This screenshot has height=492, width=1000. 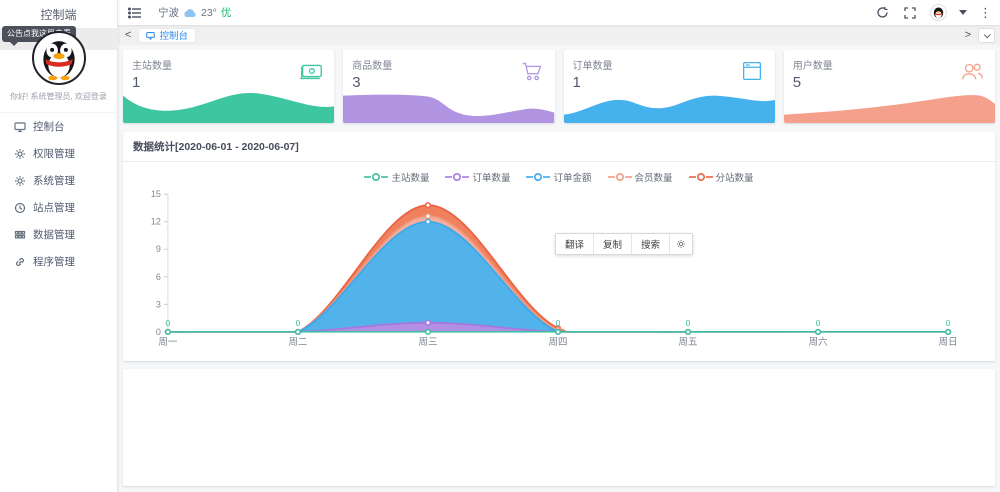 I want to click on sidebar: 控制端 公告点我这里去看 你好! 系统管理员, 欢迎登录, so click(x=59, y=246).